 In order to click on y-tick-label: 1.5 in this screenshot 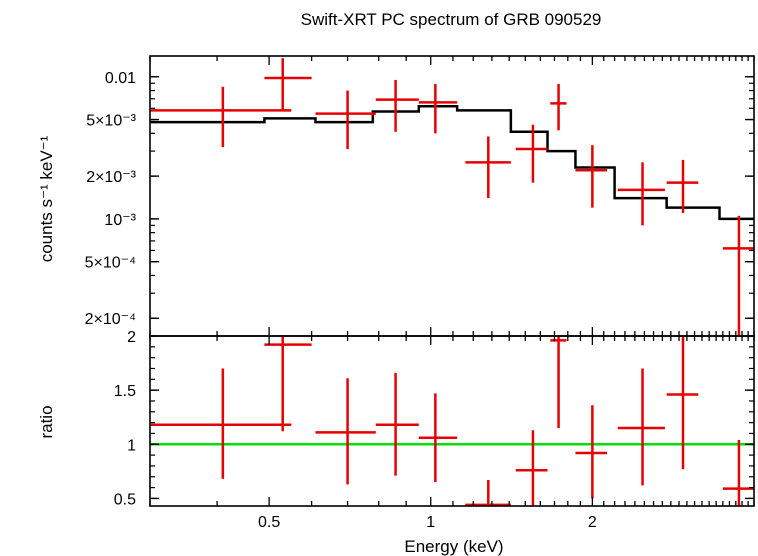, I will do `click(125, 391)`.